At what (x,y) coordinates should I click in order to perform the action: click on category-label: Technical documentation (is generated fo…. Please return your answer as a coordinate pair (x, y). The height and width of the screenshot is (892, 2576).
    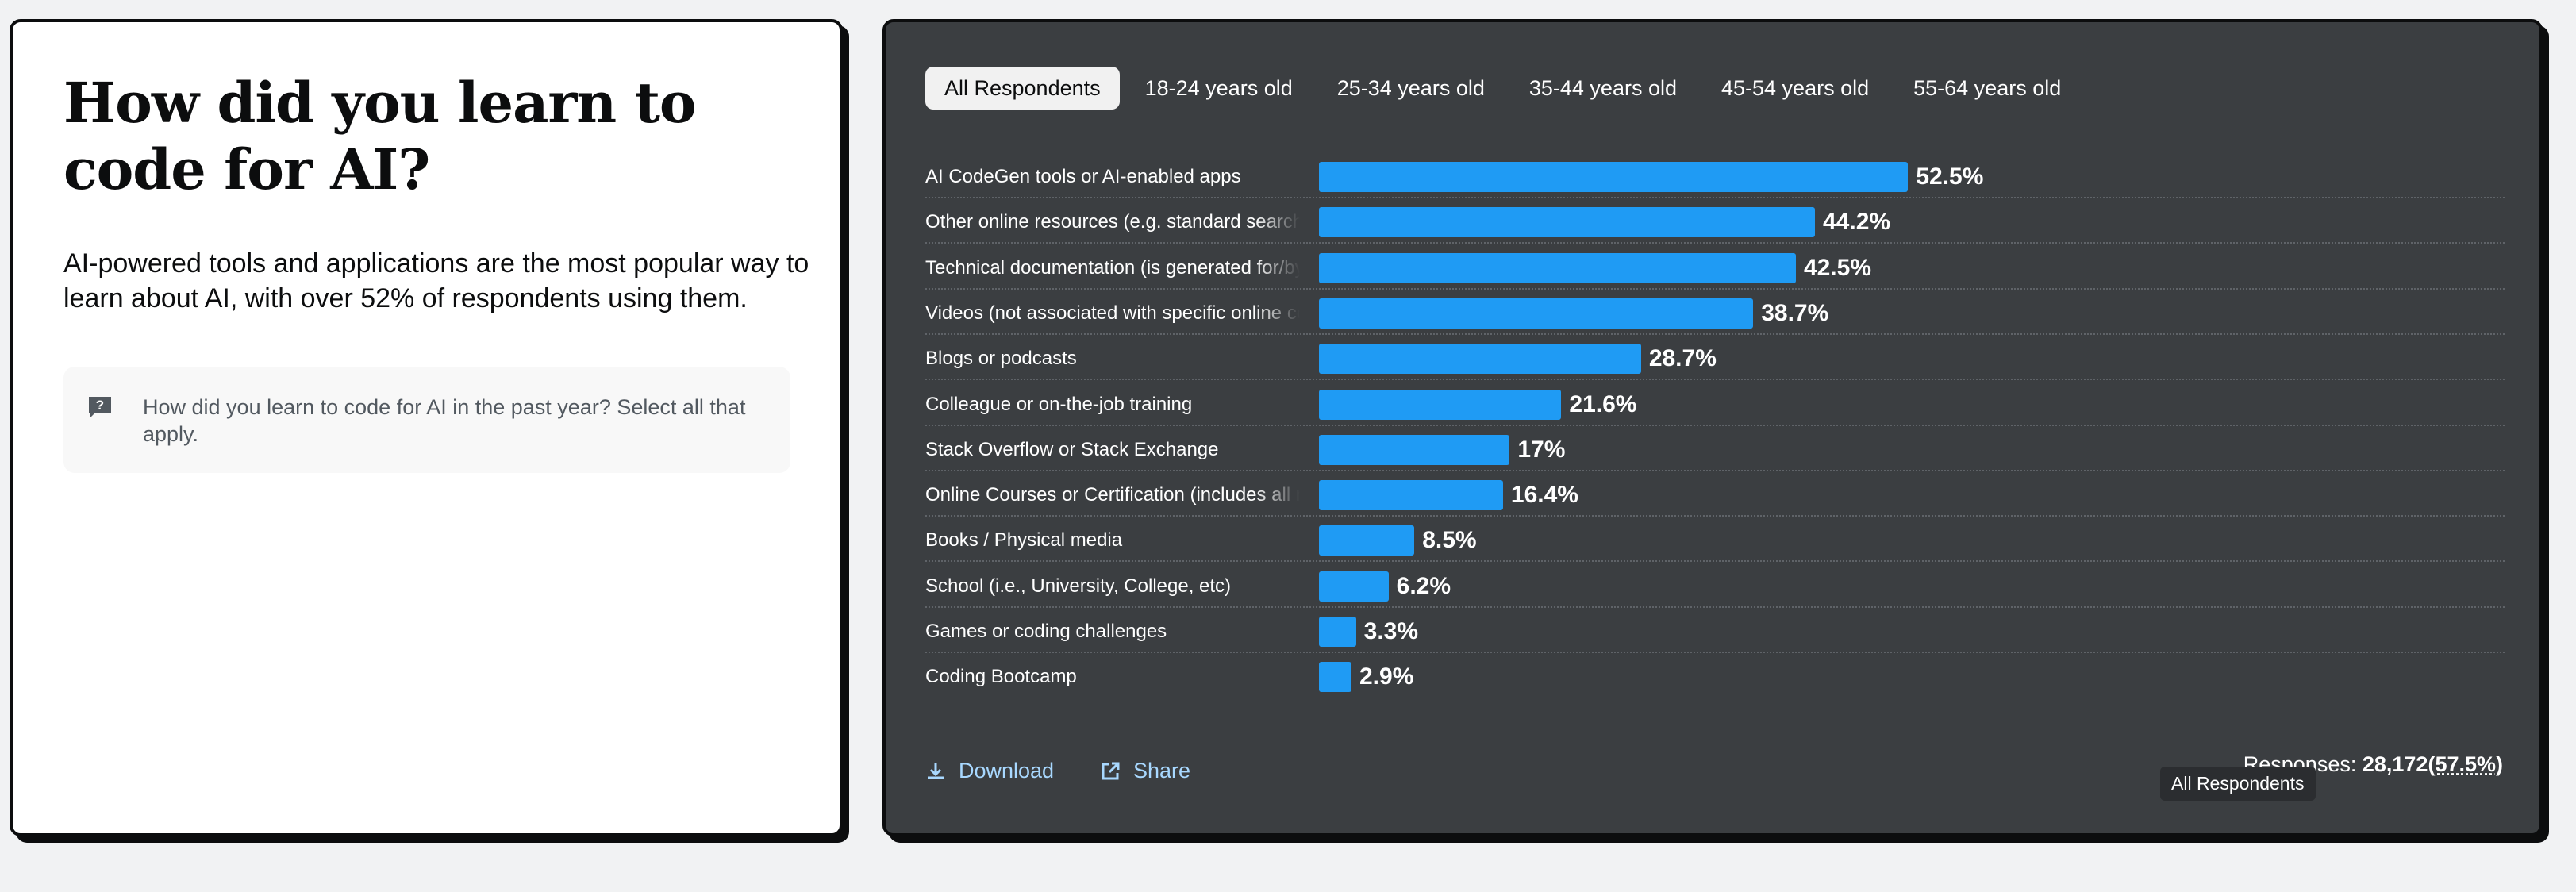
    Looking at the image, I should click on (1112, 267).